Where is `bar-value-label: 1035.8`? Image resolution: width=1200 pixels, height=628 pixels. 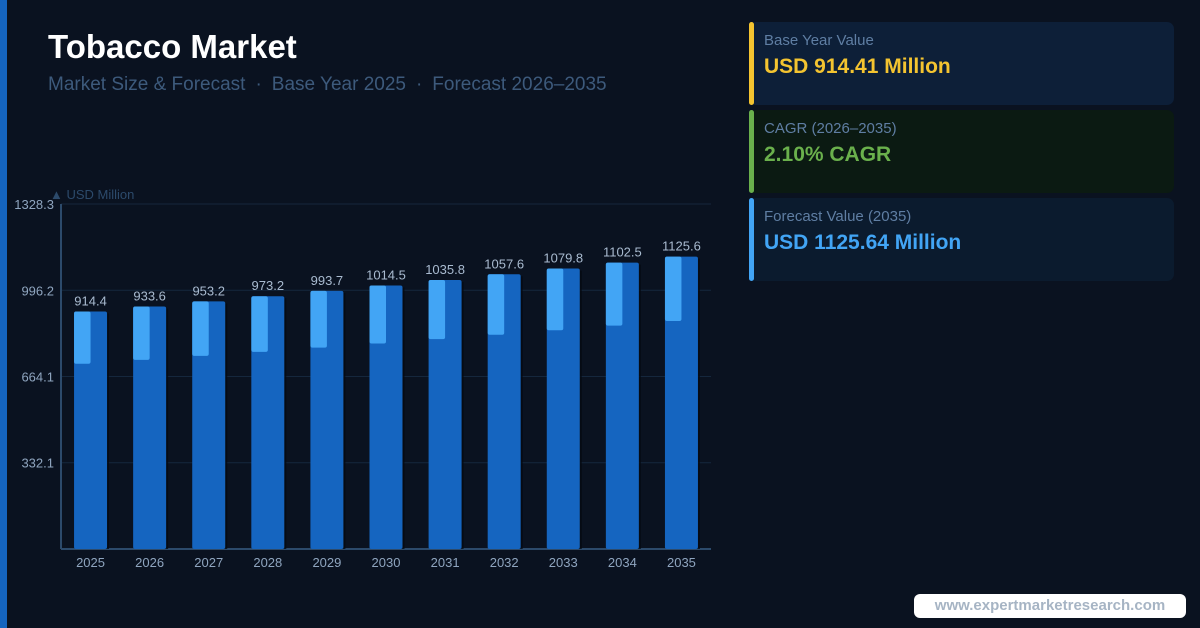 bar-value-label: 1035.8 is located at coordinates (445, 269).